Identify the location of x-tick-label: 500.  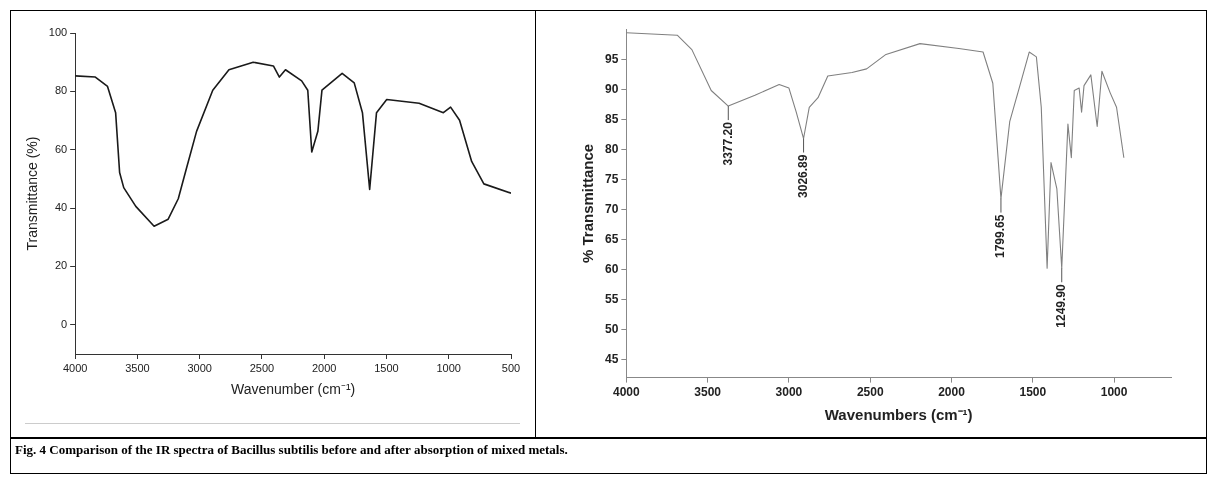
(511, 367).